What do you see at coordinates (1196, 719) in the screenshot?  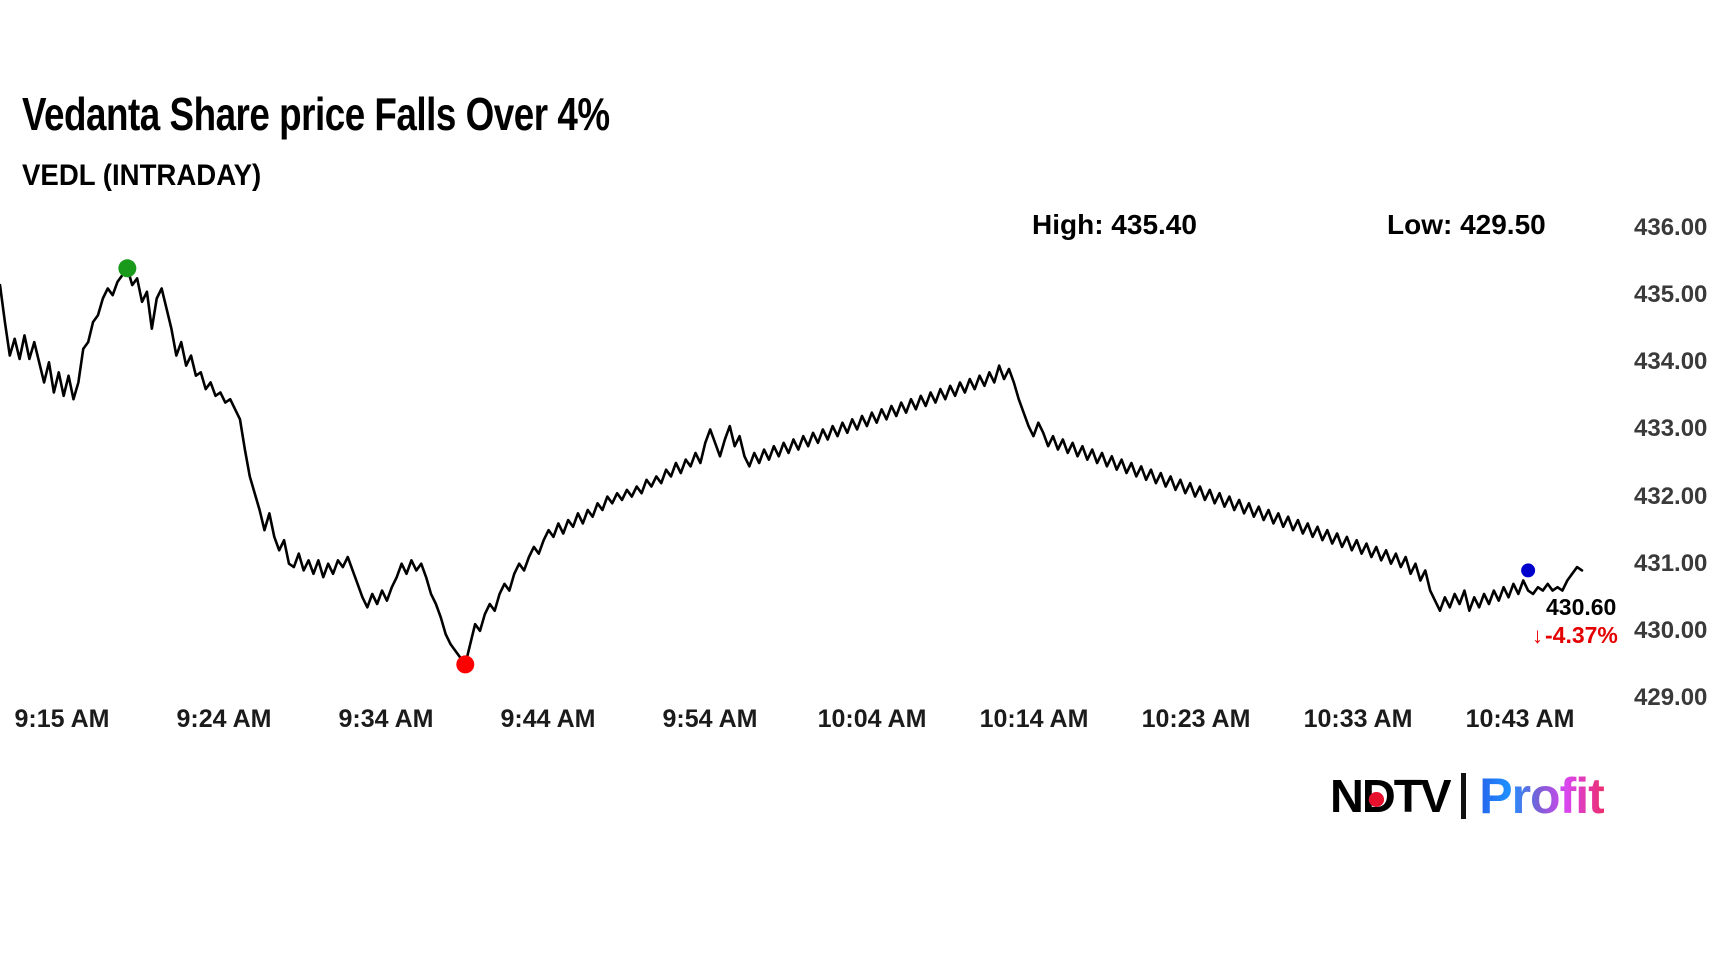 I see `x-axis-tick: 10:23 AM` at bounding box center [1196, 719].